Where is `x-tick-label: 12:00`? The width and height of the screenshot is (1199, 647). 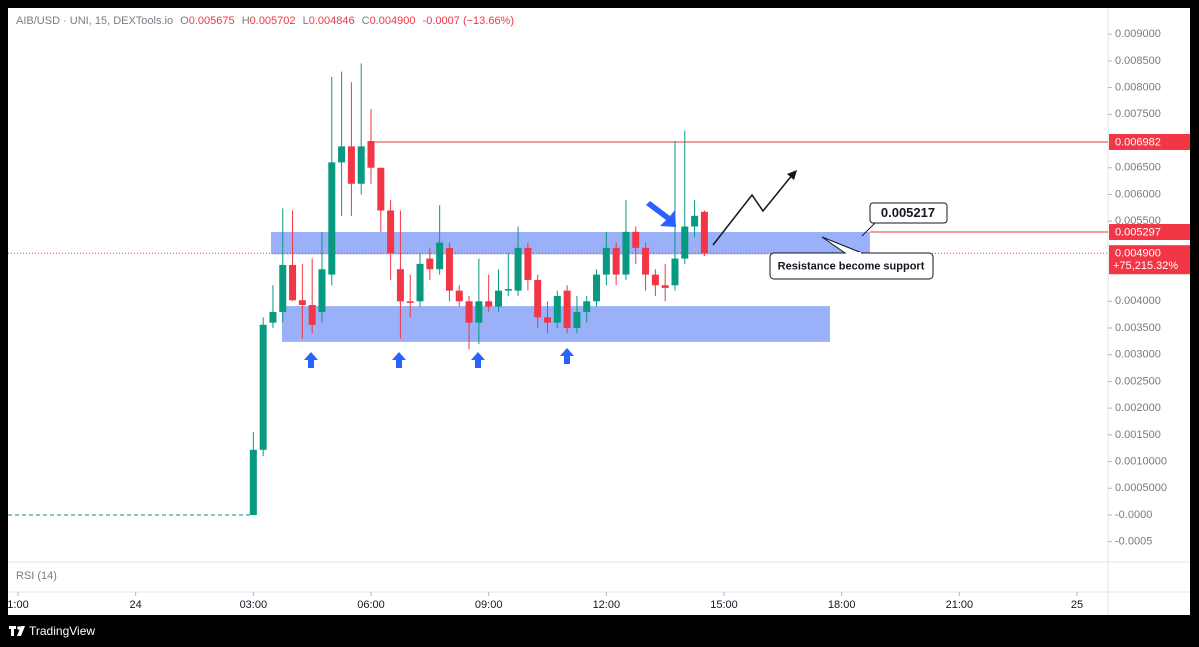
x-tick-label: 12:00 is located at coordinates (607, 605).